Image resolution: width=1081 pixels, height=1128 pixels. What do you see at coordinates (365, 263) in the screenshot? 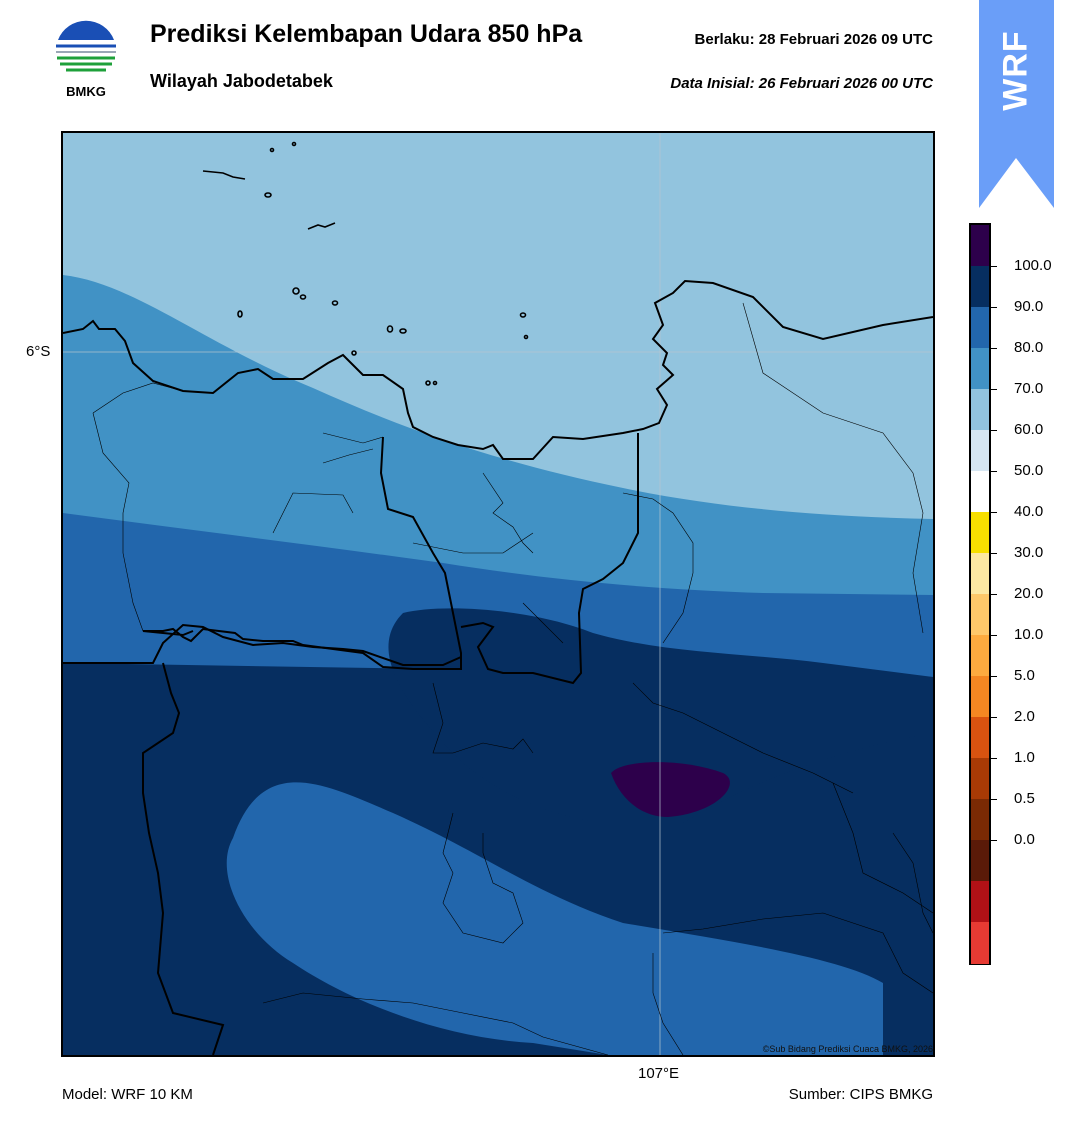
I see `islands` at bounding box center [365, 263].